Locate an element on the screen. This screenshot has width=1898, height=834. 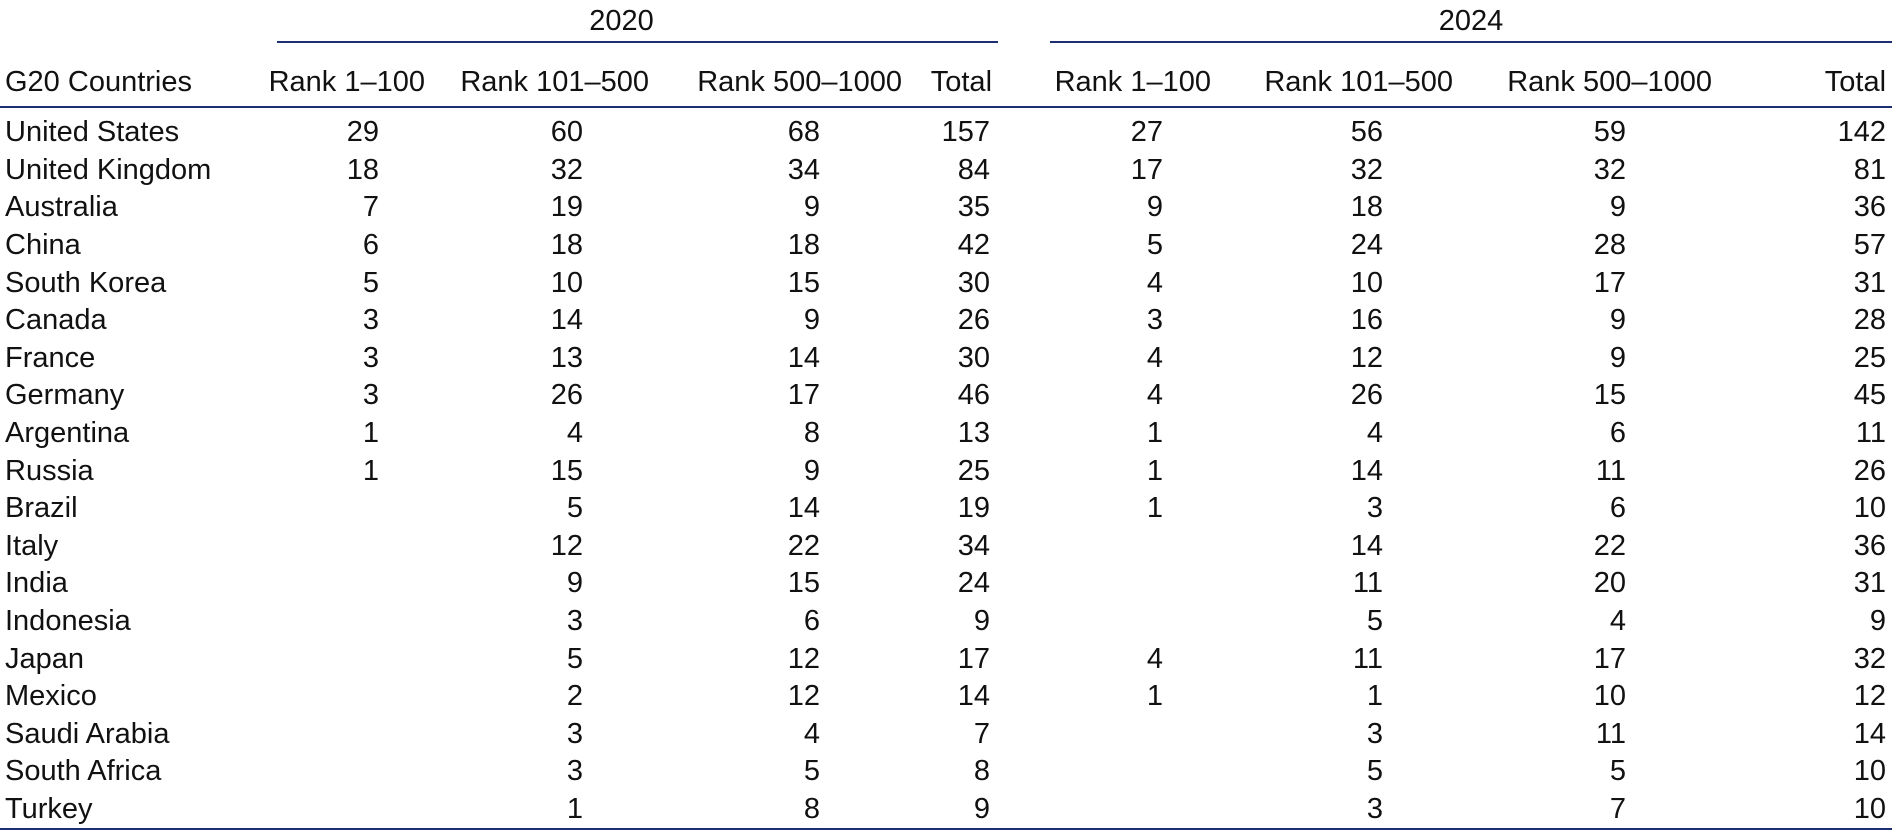
cell-2024-rank-101-500: 4 is located at coordinates (1375, 433).